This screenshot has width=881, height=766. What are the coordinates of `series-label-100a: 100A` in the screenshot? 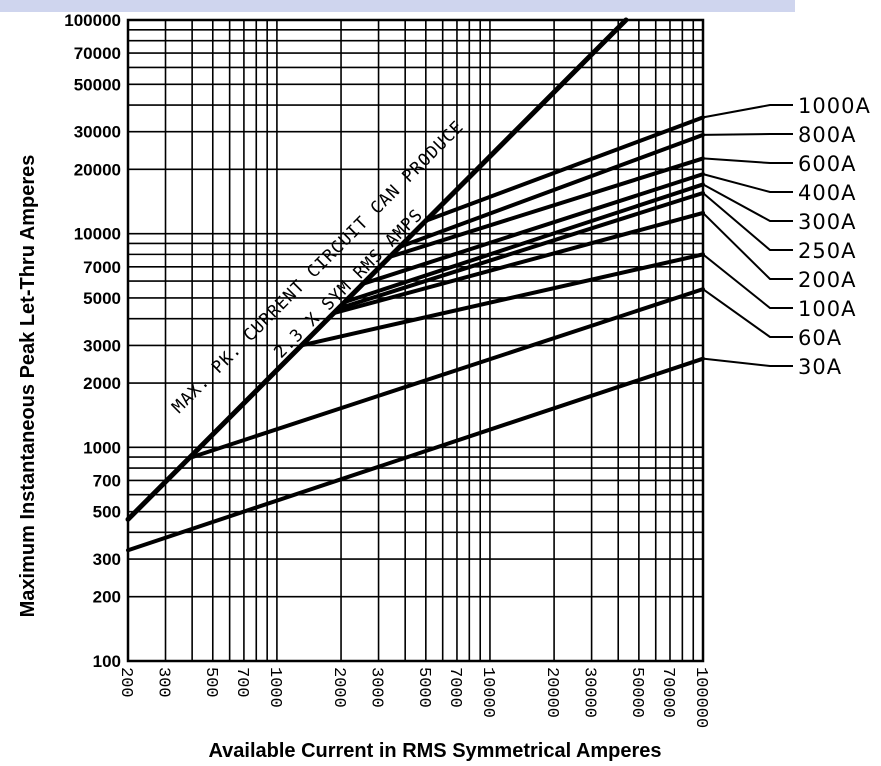 It's located at (827, 309).